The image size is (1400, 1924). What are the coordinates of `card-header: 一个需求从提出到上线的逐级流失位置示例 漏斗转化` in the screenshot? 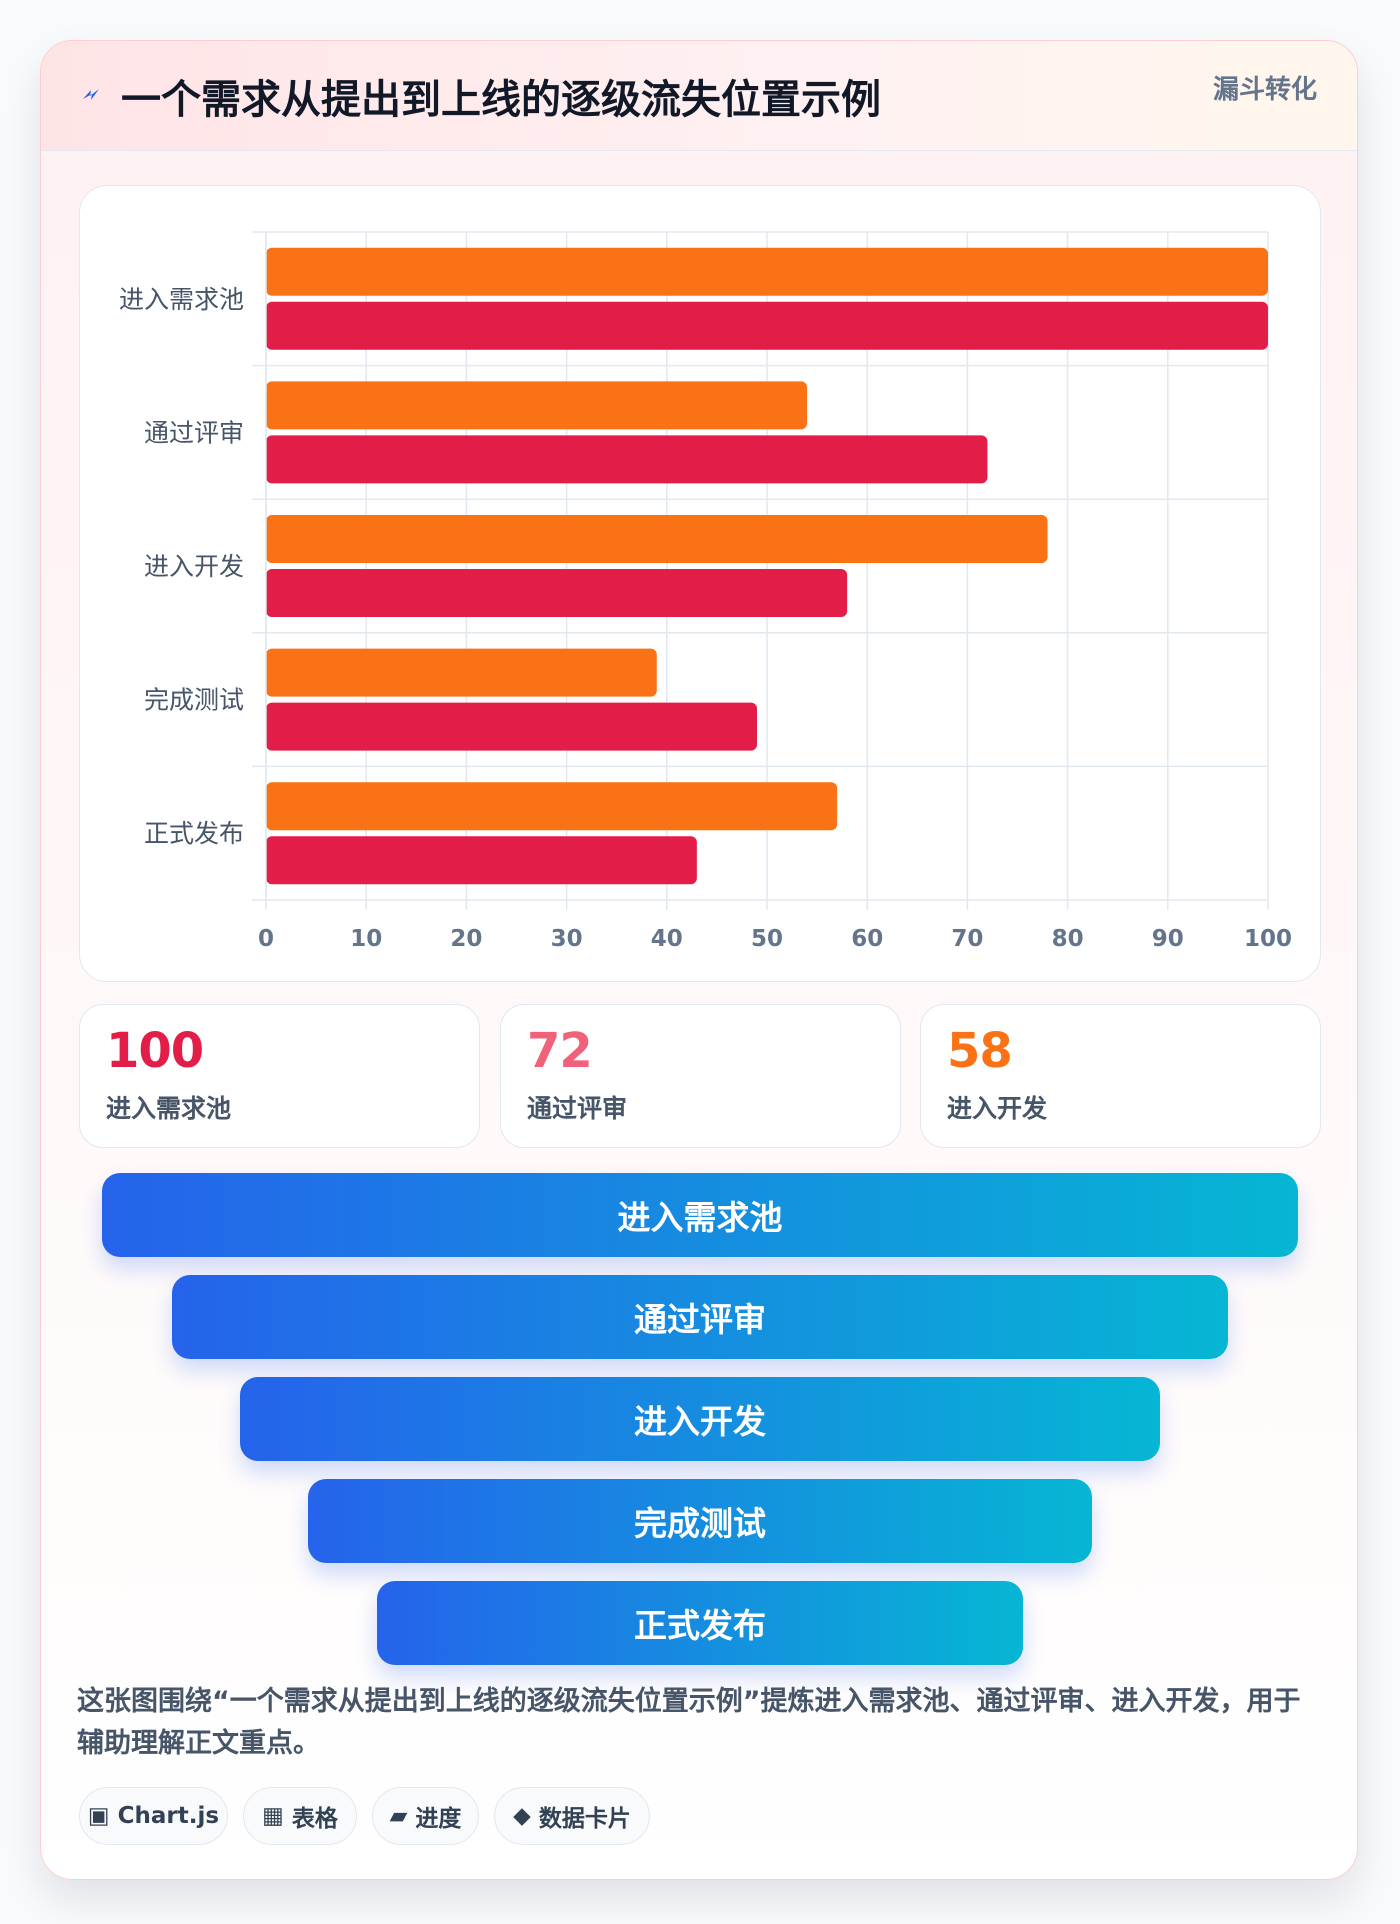 It's located at (699, 96).